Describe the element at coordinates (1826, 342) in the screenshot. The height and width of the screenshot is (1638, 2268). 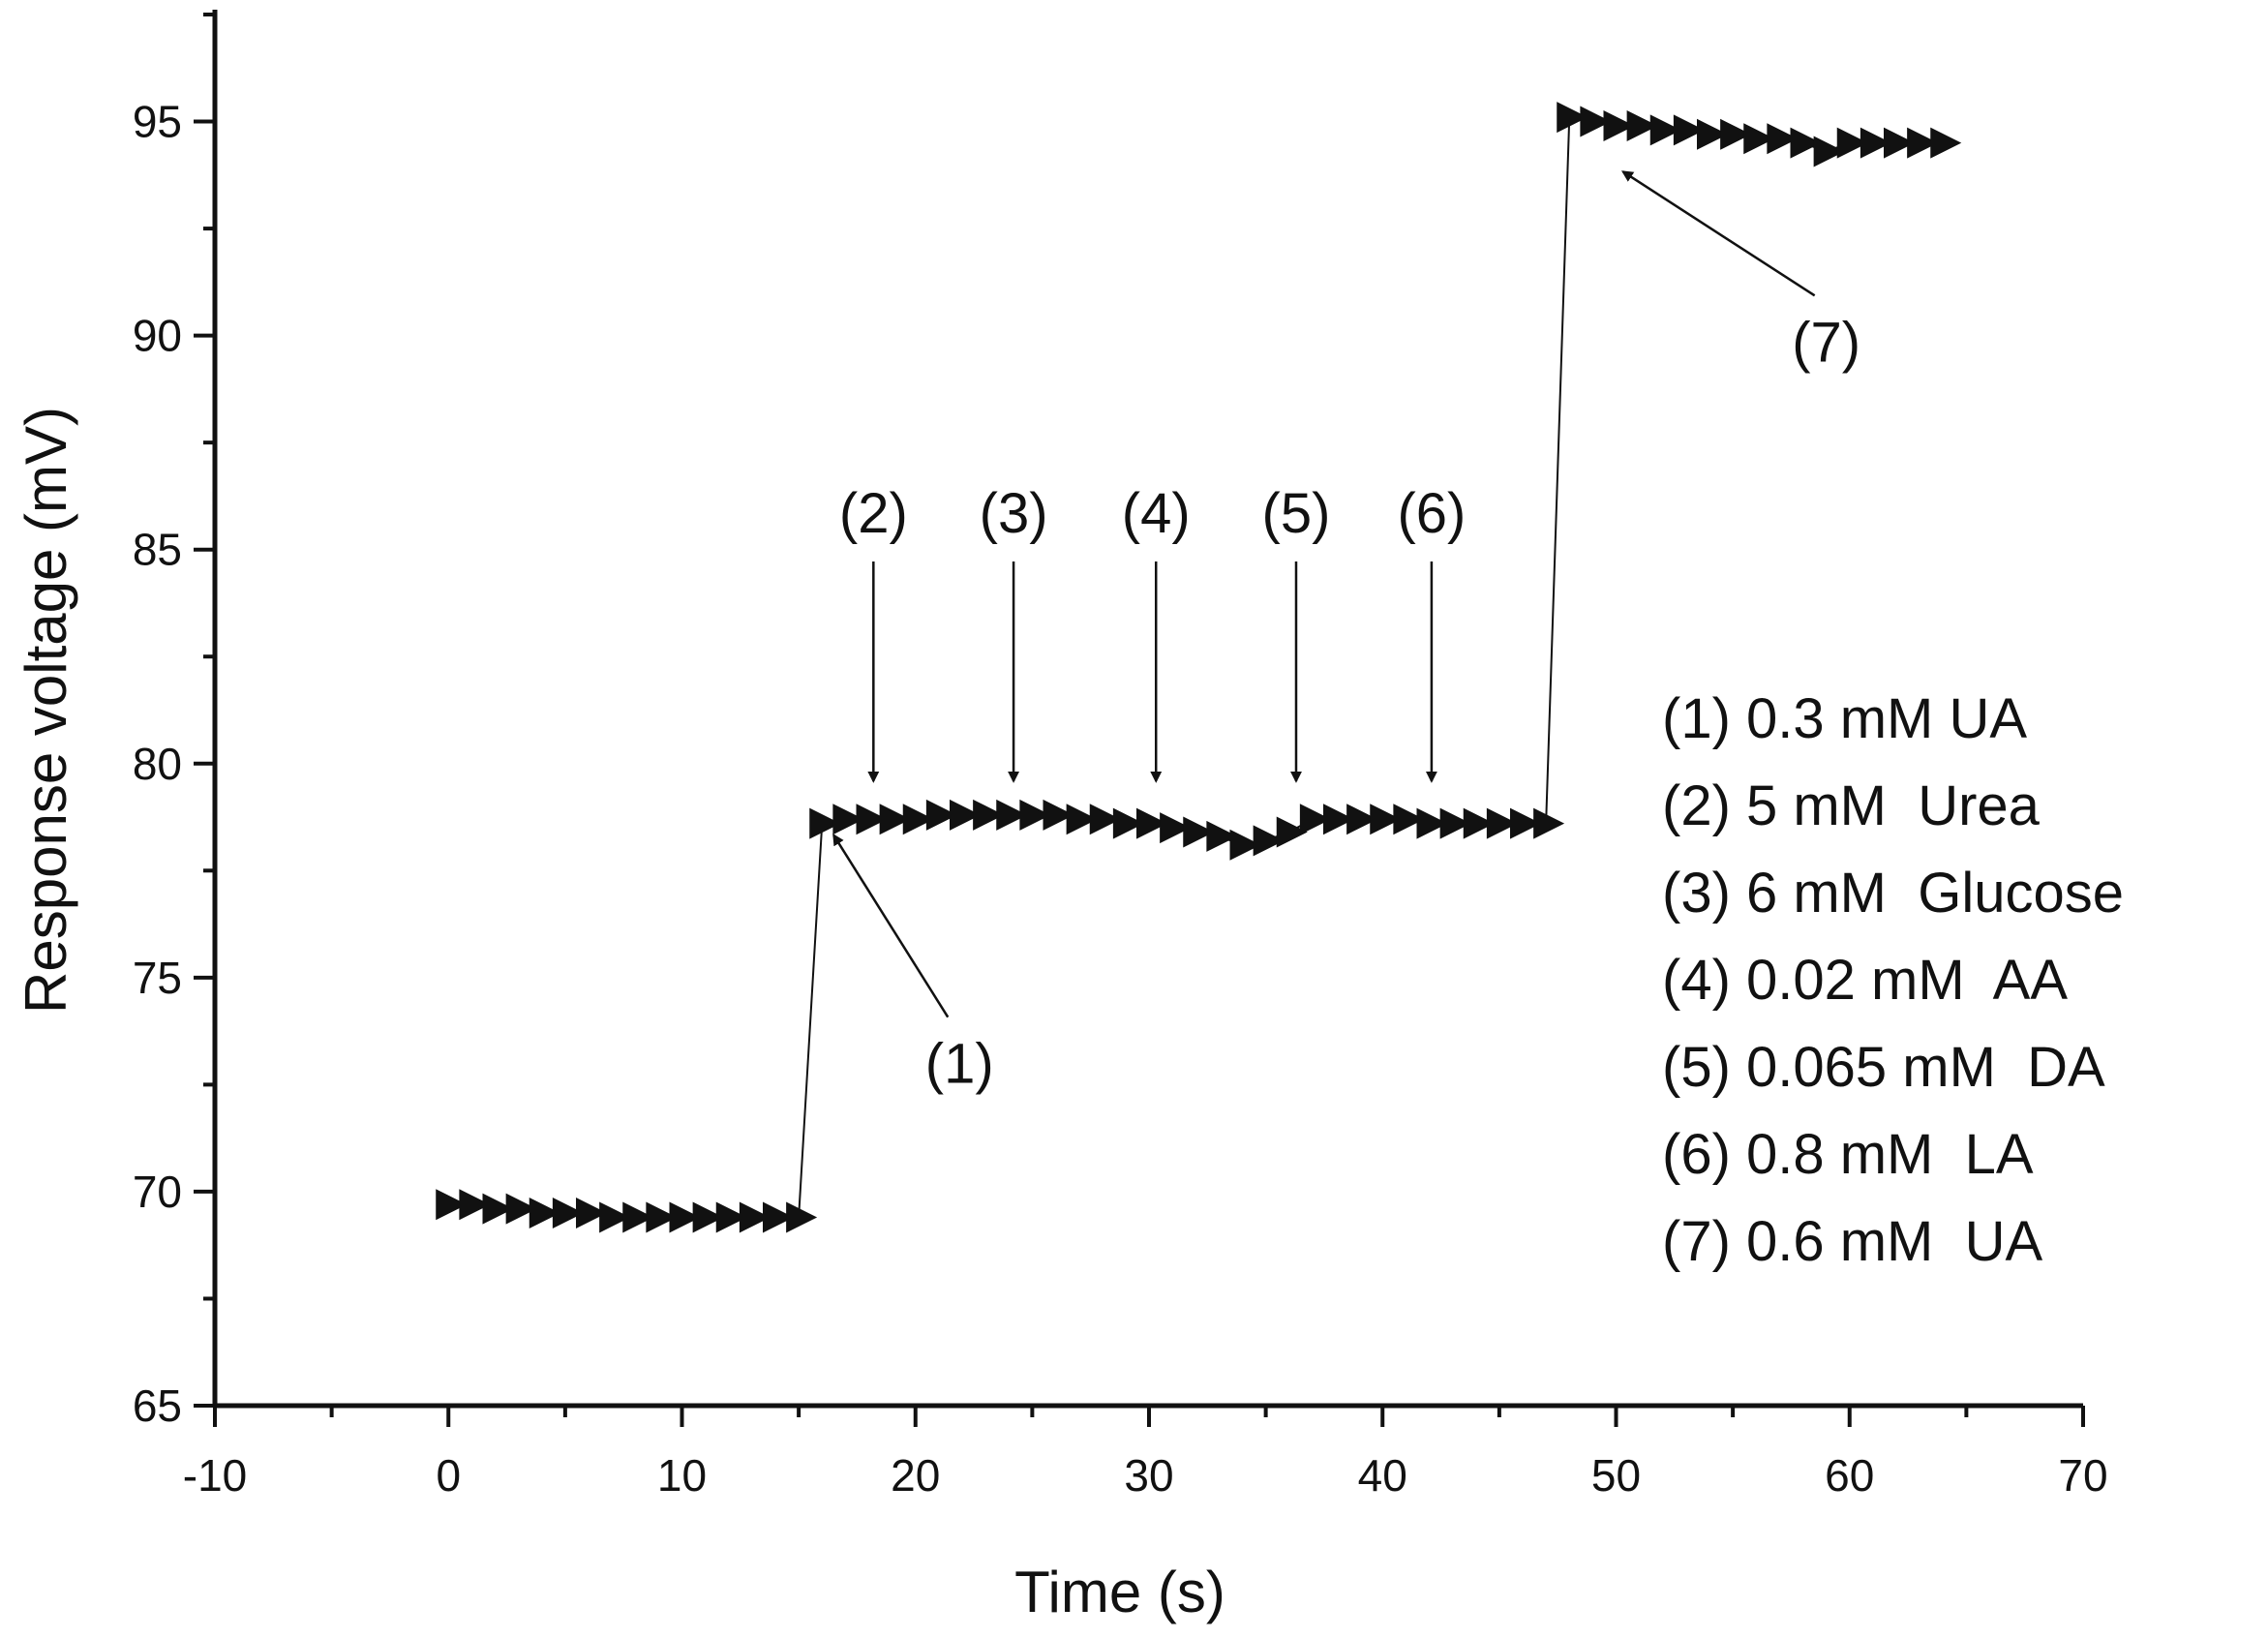
I see `annotation-label: (7)` at that location.